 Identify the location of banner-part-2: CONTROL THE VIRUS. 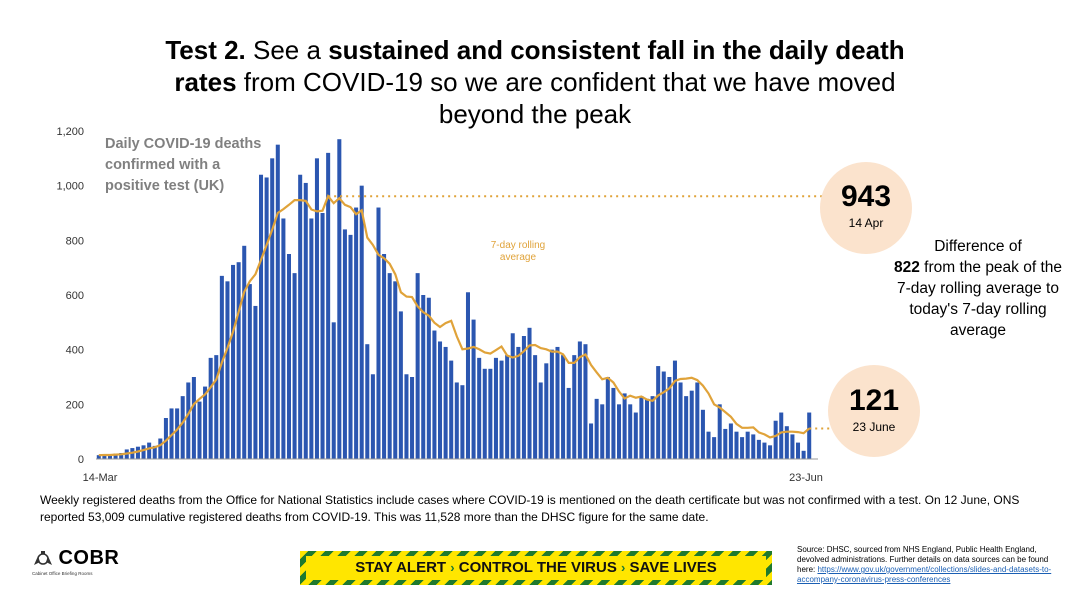
(537, 567).